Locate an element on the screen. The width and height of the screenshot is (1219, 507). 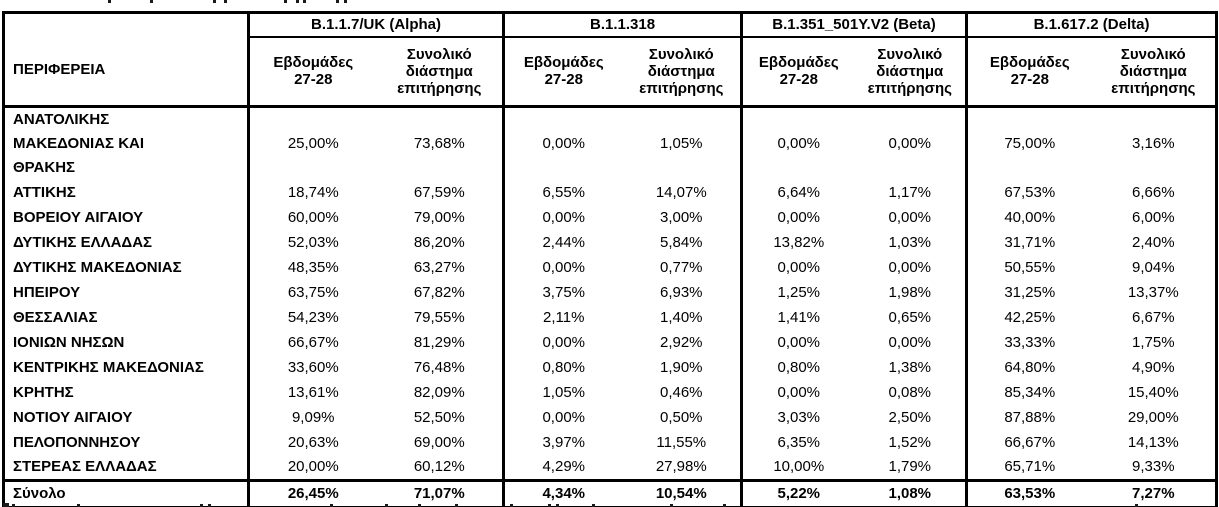
region-name-cell: ΔΥΤΙΚΗΣ ΜΑΚΕΔΟΝΙΑΣ is located at coordinates (97, 267).